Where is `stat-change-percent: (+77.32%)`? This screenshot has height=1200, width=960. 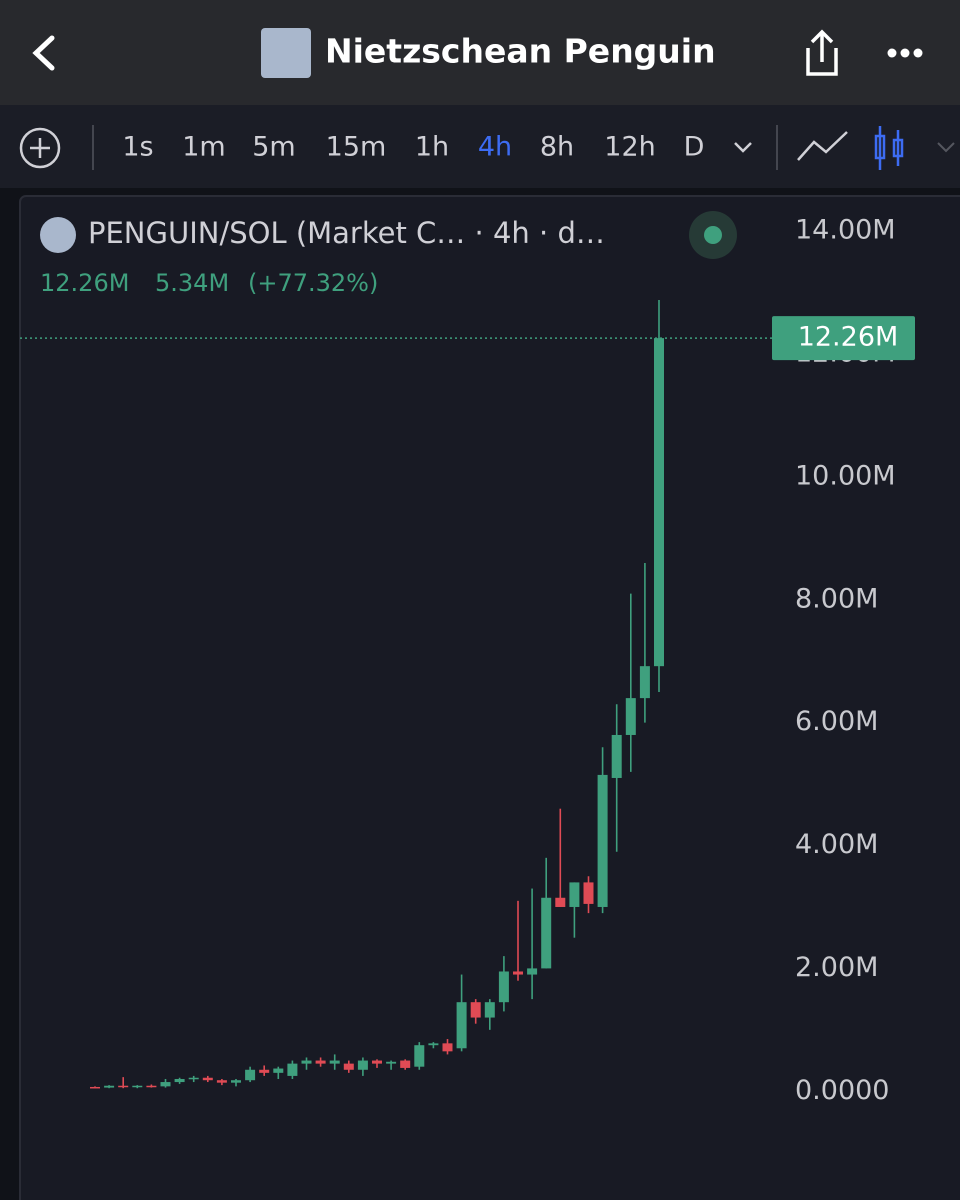 stat-change-percent: (+77.32%) is located at coordinates (313, 283).